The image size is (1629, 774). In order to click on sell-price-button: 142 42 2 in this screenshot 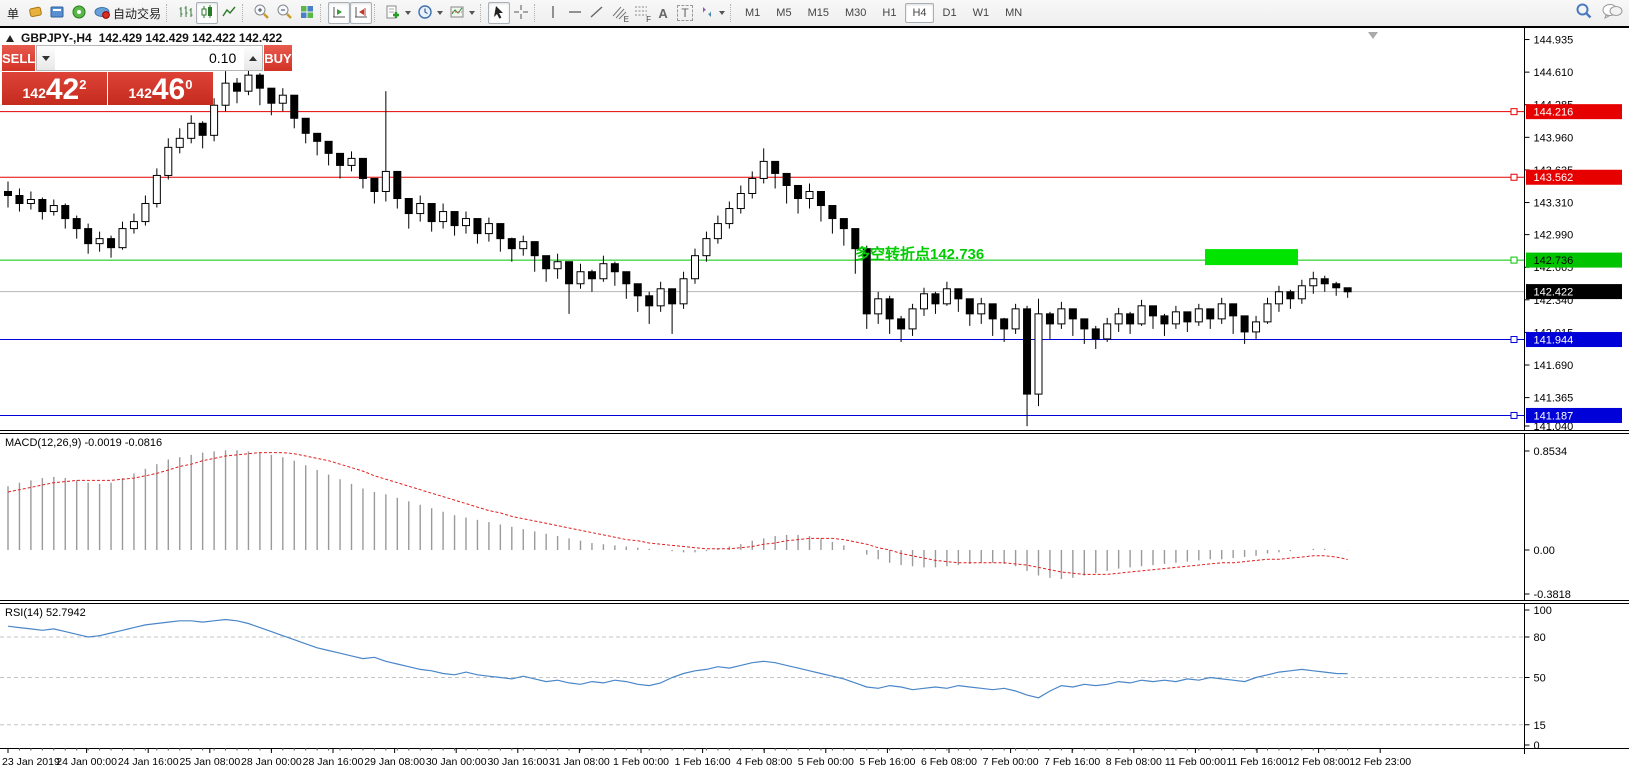, I will do `click(54, 88)`.